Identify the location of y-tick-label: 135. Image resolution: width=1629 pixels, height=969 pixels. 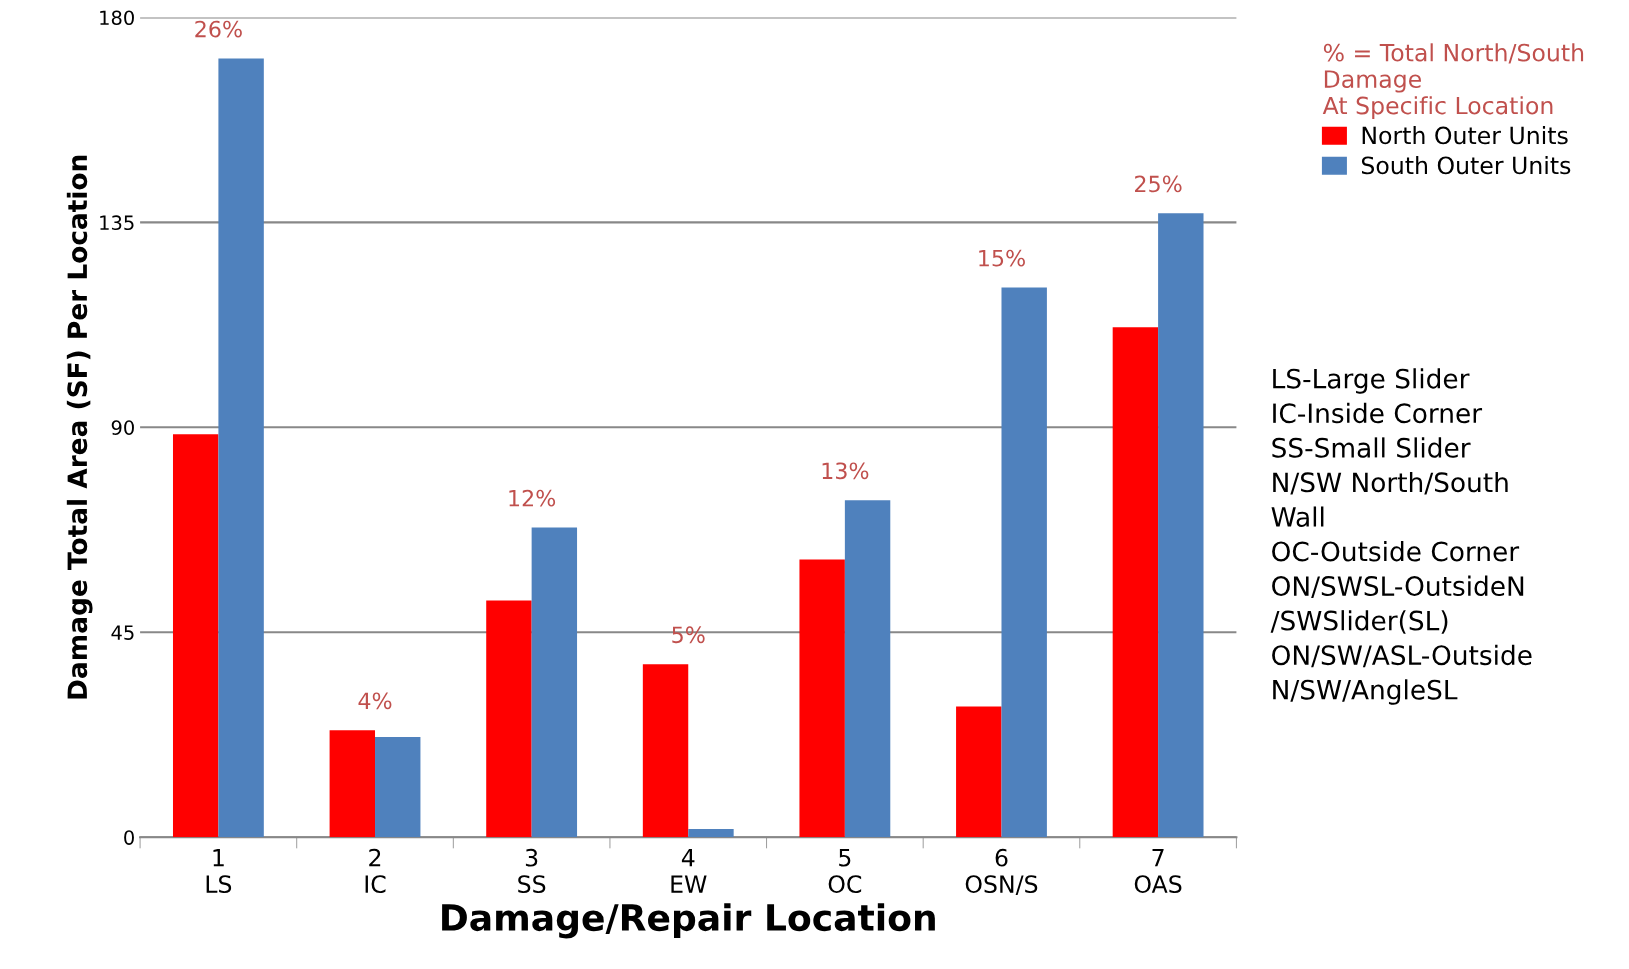
(117, 223).